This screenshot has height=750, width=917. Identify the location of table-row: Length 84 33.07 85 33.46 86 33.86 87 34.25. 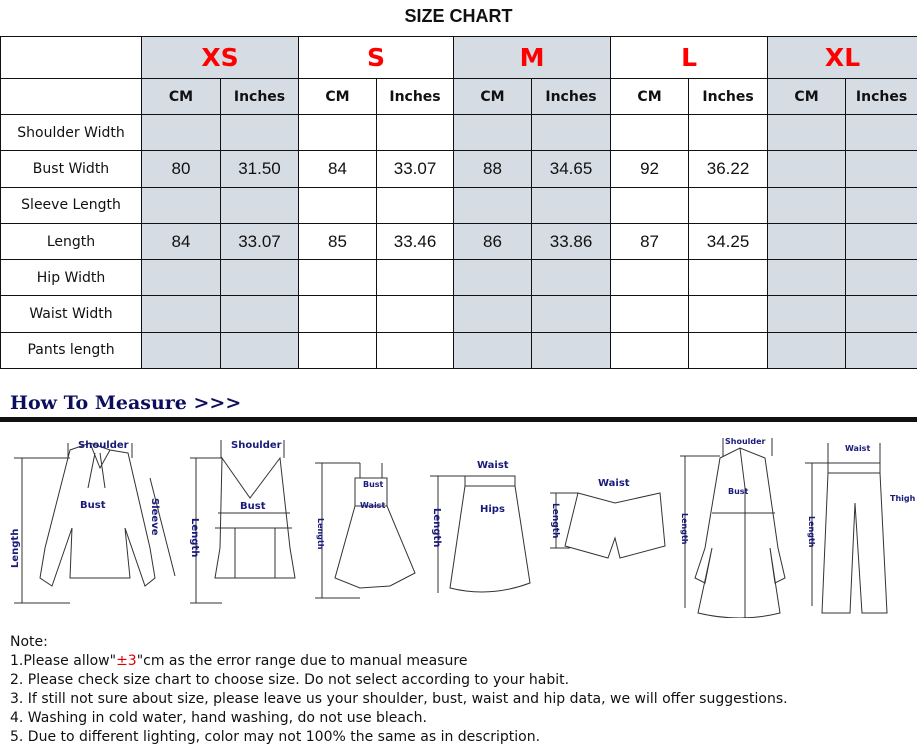
(458, 241).